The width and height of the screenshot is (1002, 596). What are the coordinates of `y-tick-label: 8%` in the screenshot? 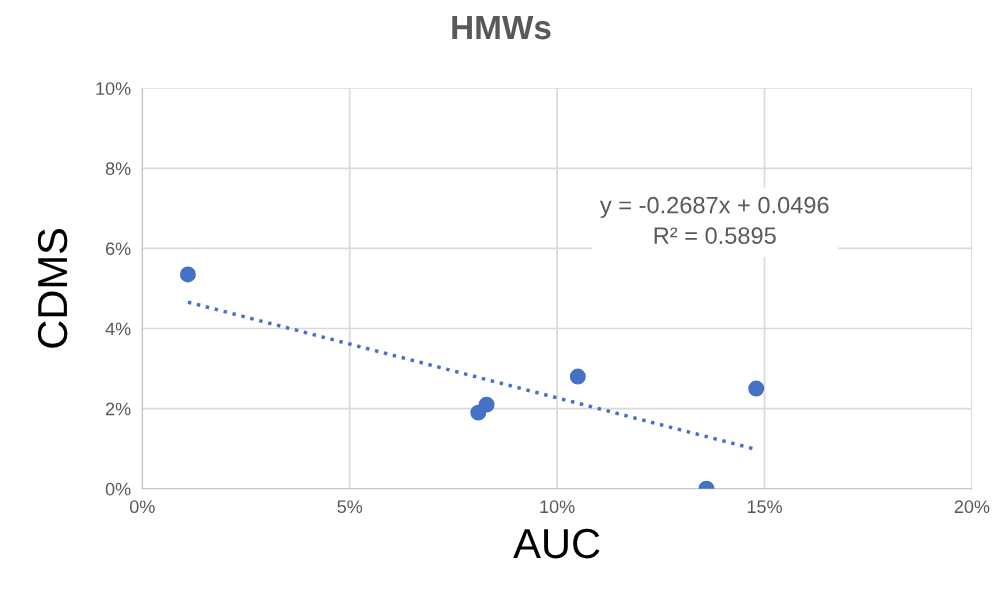 It's located at (118, 169).